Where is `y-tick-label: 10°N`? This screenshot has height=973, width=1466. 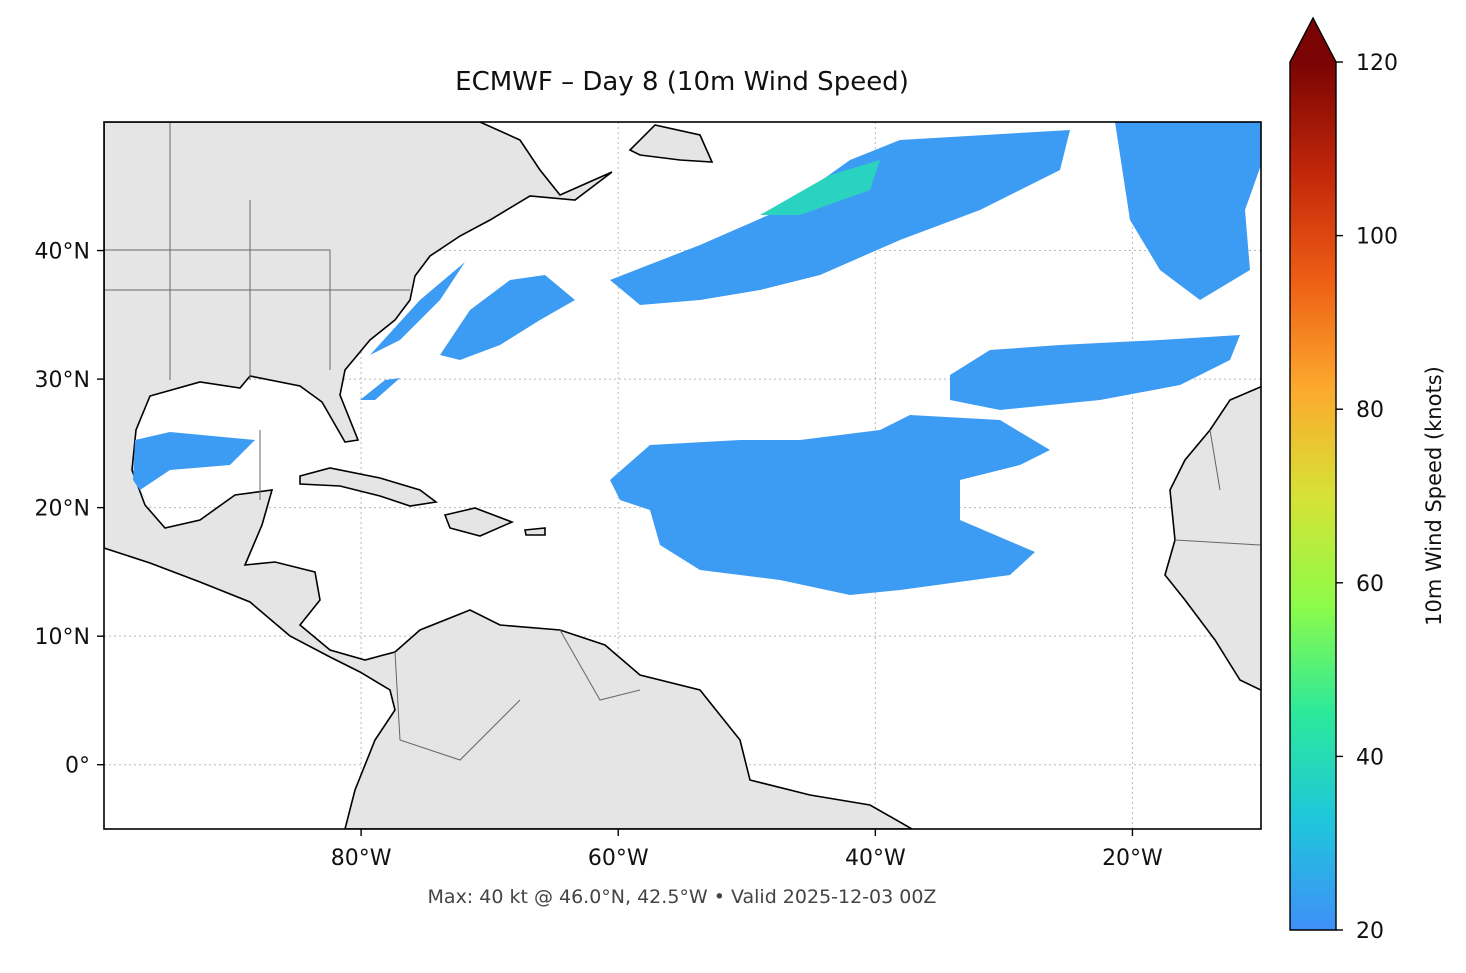 y-tick-label: 10°N is located at coordinates (62, 637).